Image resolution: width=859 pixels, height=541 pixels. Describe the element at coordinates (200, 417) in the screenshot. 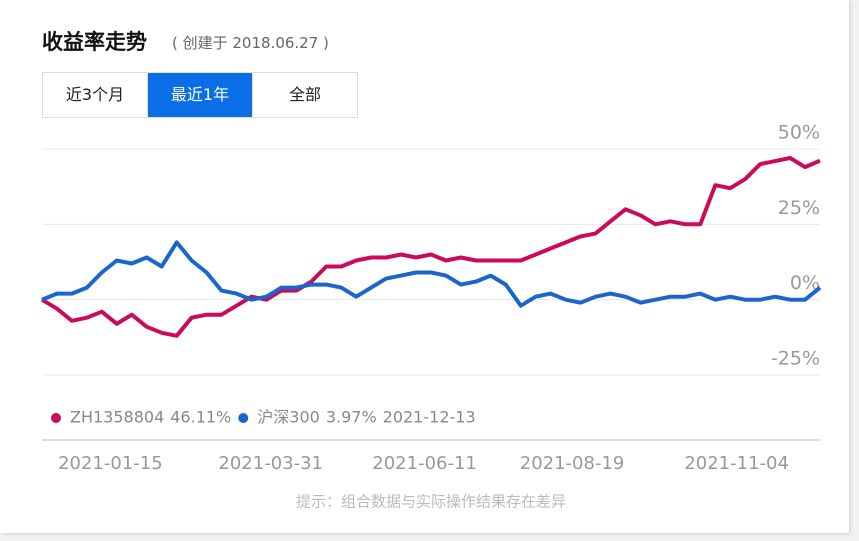

I see `legend-value: 46.11%` at that location.